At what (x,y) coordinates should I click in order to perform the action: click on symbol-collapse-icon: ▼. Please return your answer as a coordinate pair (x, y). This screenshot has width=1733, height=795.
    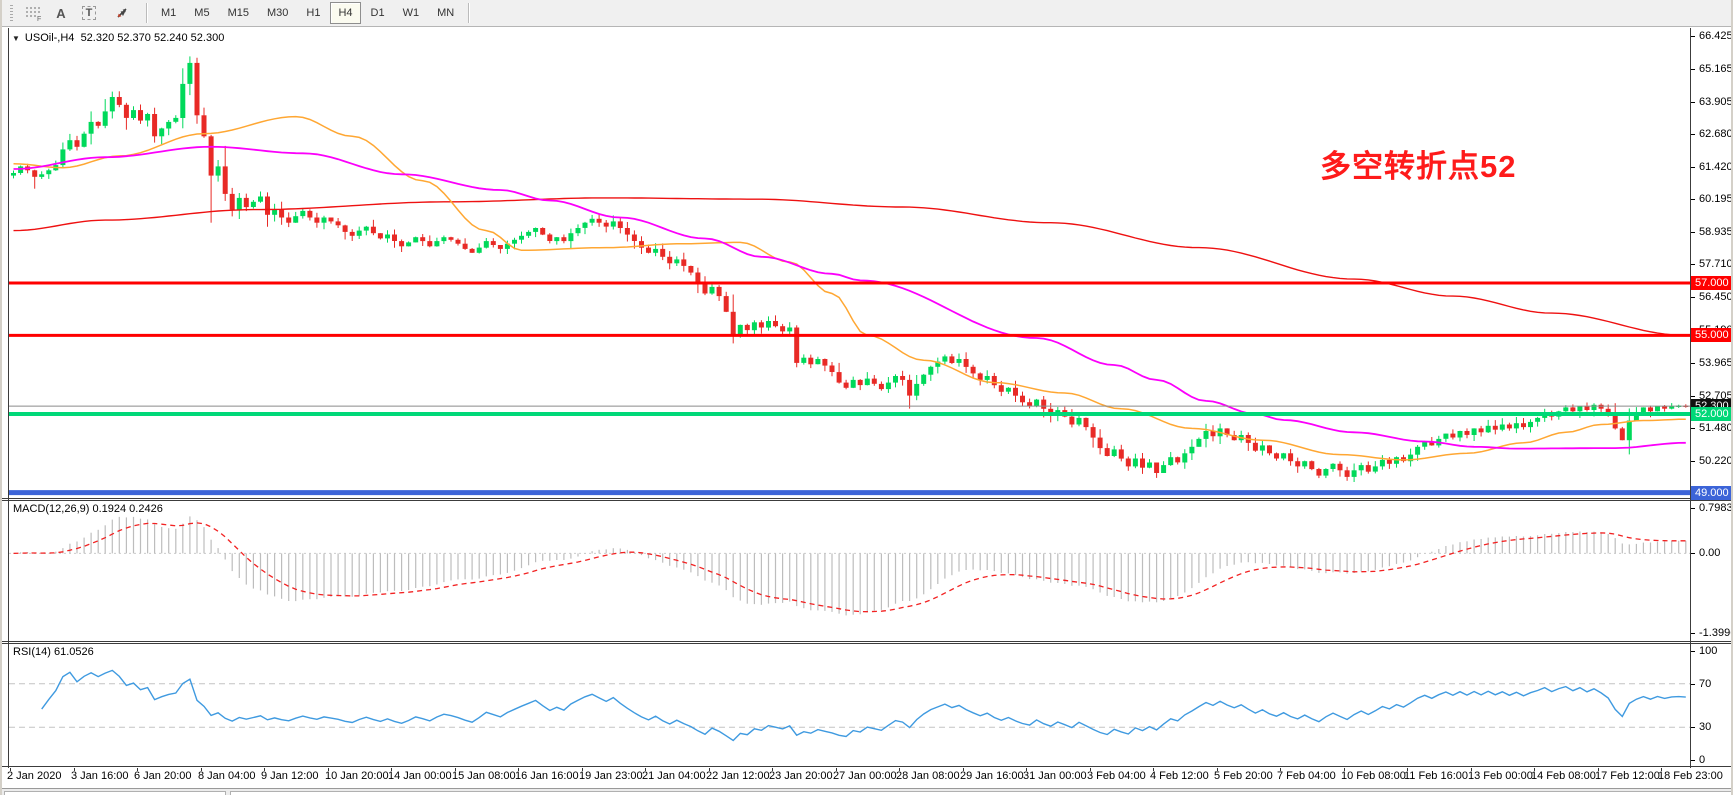
    Looking at the image, I should click on (16, 38).